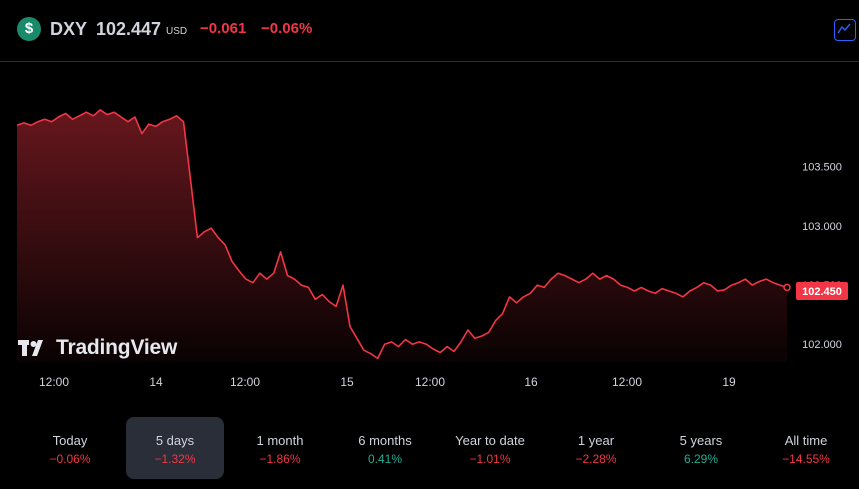 This screenshot has height=489, width=859. Describe the element at coordinates (223, 28) in the screenshot. I see `price-change: −0.061` at that location.